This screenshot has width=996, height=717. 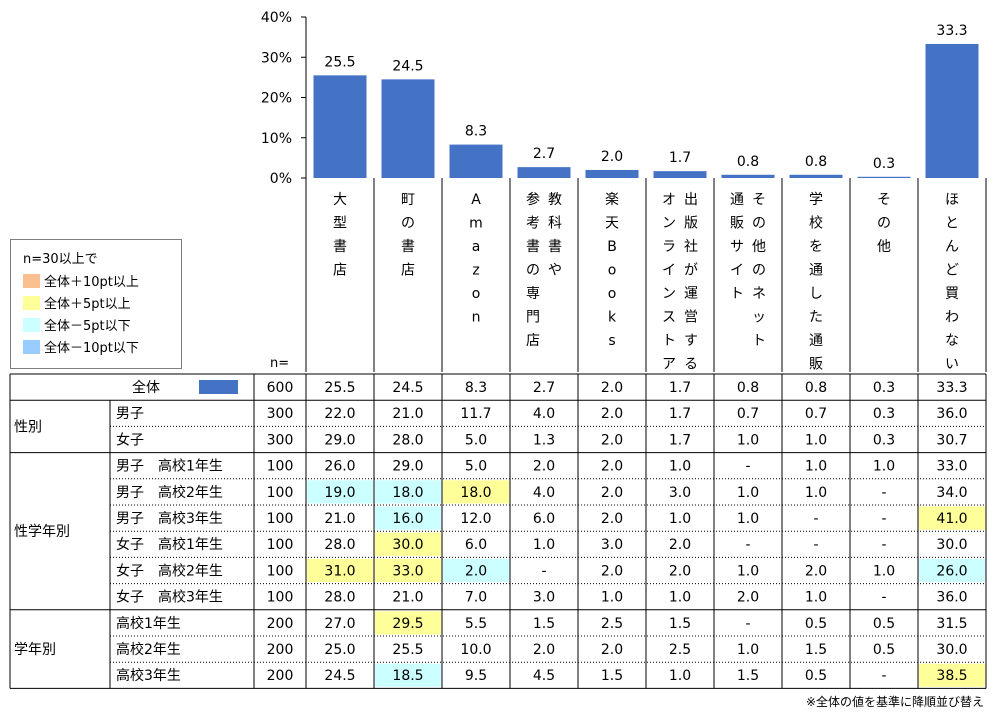 What do you see at coordinates (533, 318) in the screenshot?
I see `category-label-char: 門` at bounding box center [533, 318].